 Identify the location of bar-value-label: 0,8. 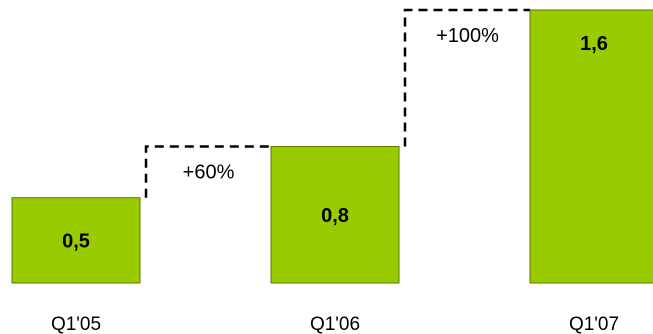
(335, 216).